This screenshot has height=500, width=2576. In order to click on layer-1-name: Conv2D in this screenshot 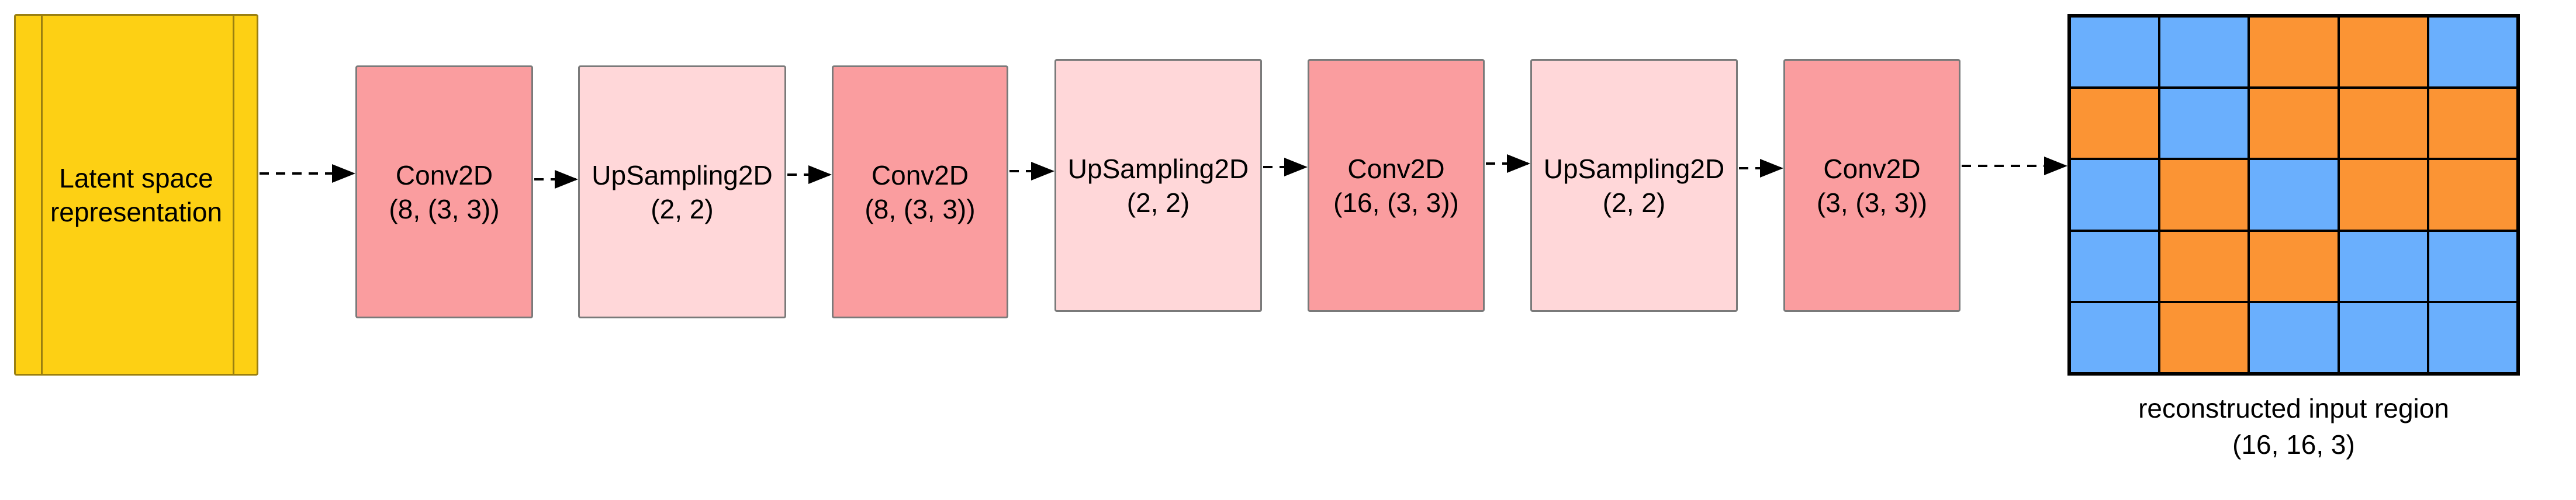, I will do `click(444, 174)`.